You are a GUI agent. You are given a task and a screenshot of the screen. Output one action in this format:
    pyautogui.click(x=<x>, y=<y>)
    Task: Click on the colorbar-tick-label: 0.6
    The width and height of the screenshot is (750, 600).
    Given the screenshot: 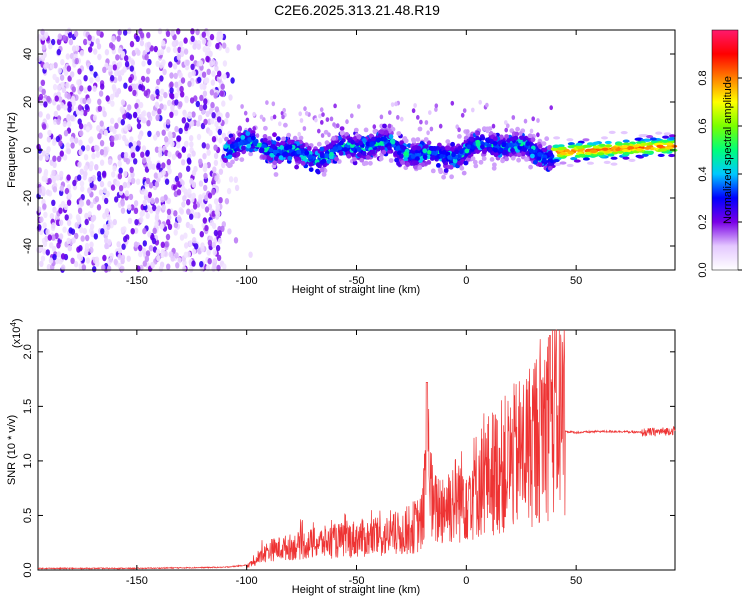 What is the action you would take?
    pyautogui.click(x=703, y=125)
    